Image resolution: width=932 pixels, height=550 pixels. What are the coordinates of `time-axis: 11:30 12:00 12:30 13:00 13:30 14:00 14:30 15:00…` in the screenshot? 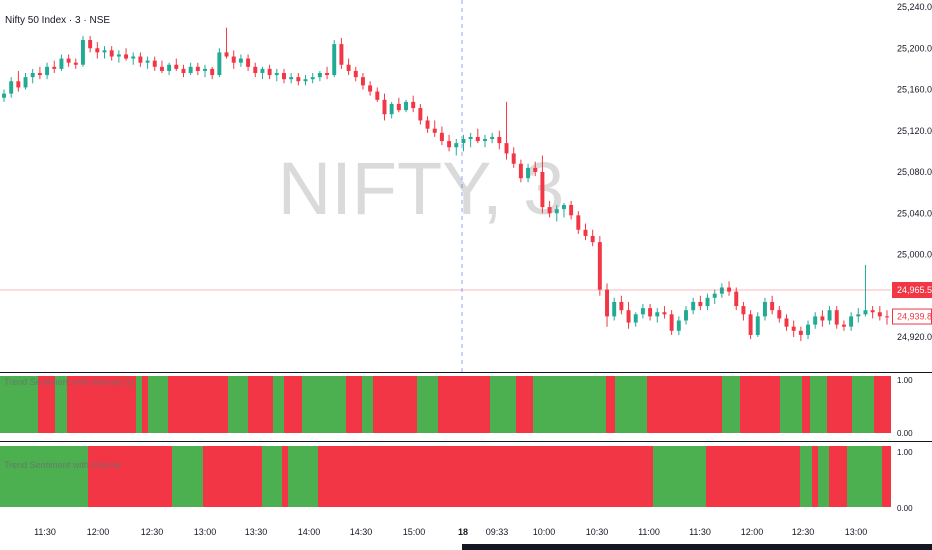 It's located at (450, 532).